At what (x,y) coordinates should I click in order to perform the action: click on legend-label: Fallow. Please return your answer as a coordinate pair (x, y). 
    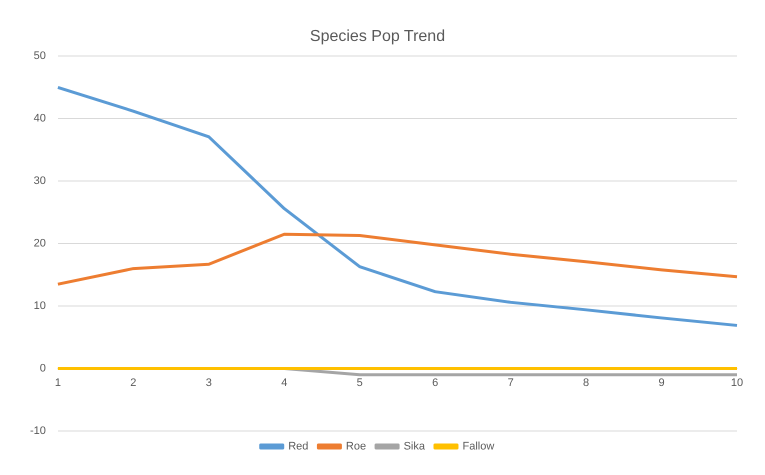
    Looking at the image, I should click on (478, 446).